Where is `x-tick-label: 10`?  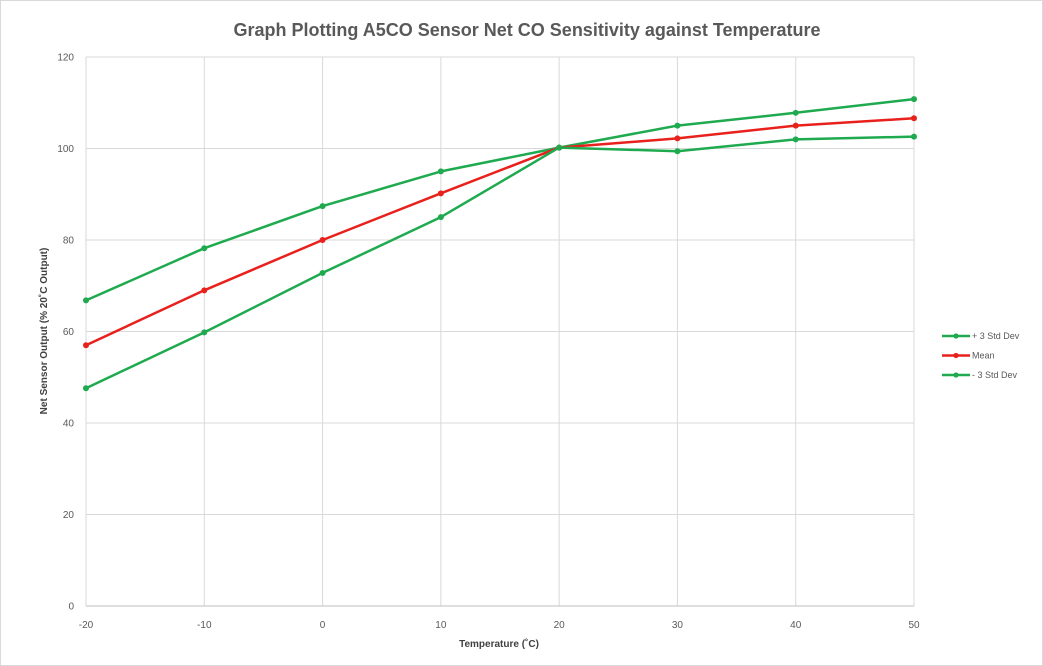
x-tick-label: 10 is located at coordinates (441, 625).